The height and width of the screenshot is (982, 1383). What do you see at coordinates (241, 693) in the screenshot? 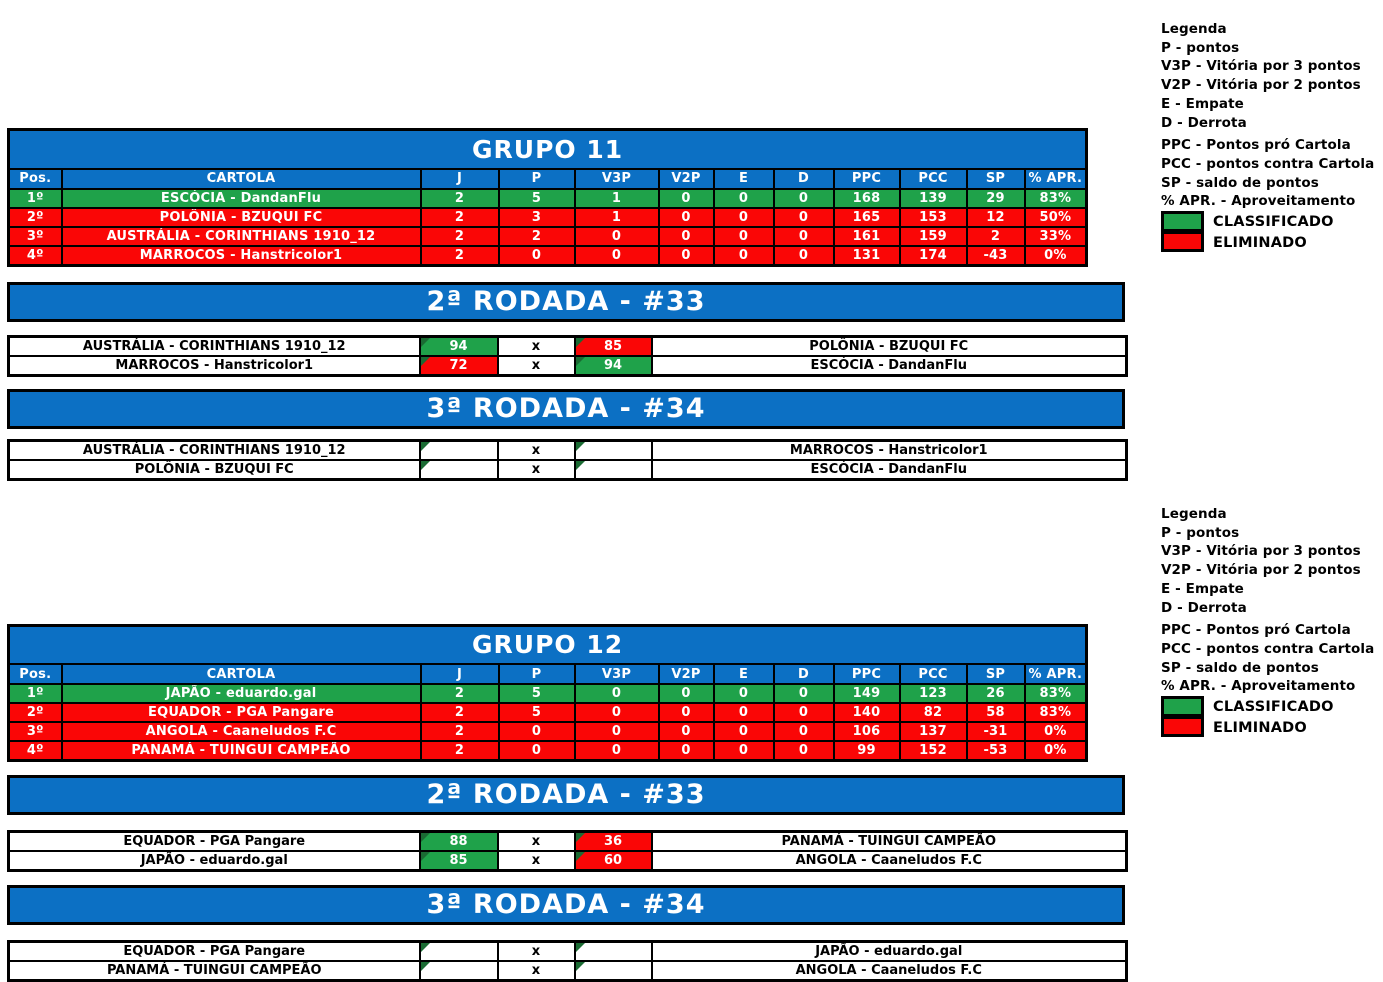
I see `team-cell: JAPÃO - eduardo.gal` at bounding box center [241, 693].